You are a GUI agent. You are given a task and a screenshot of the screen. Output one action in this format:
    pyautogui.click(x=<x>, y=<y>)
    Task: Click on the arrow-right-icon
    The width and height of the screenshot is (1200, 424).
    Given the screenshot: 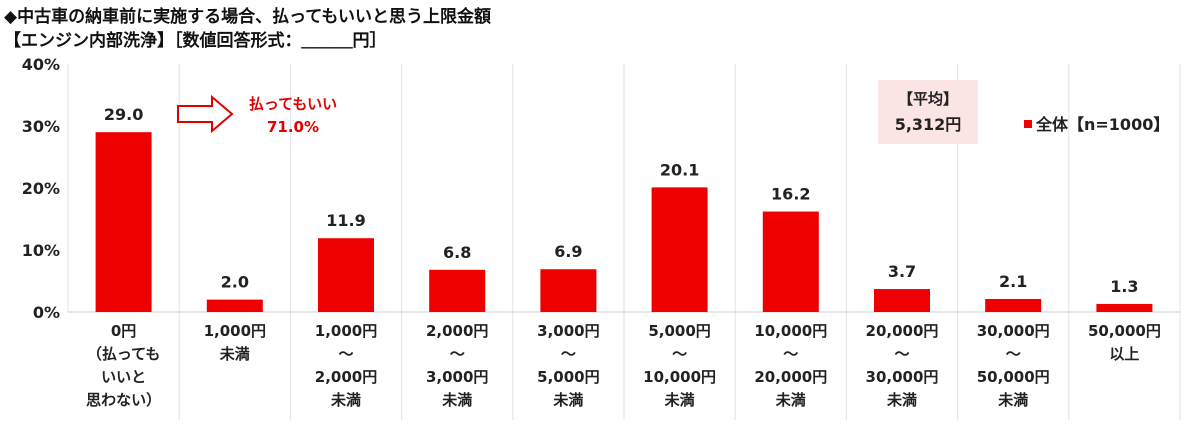 What is the action you would take?
    pyautogui.click(x=205, y=114)
    